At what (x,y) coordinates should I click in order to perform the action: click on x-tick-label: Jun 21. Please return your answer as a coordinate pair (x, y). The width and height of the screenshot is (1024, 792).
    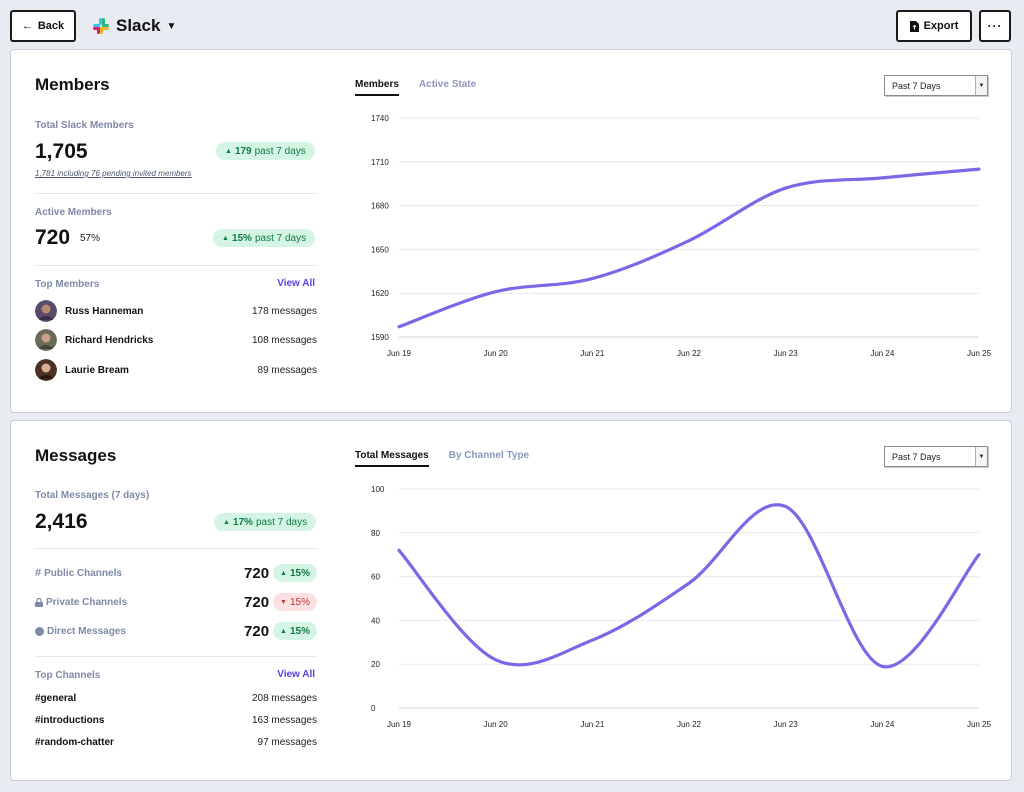
    Looking at the image, I should click on (592, 353).